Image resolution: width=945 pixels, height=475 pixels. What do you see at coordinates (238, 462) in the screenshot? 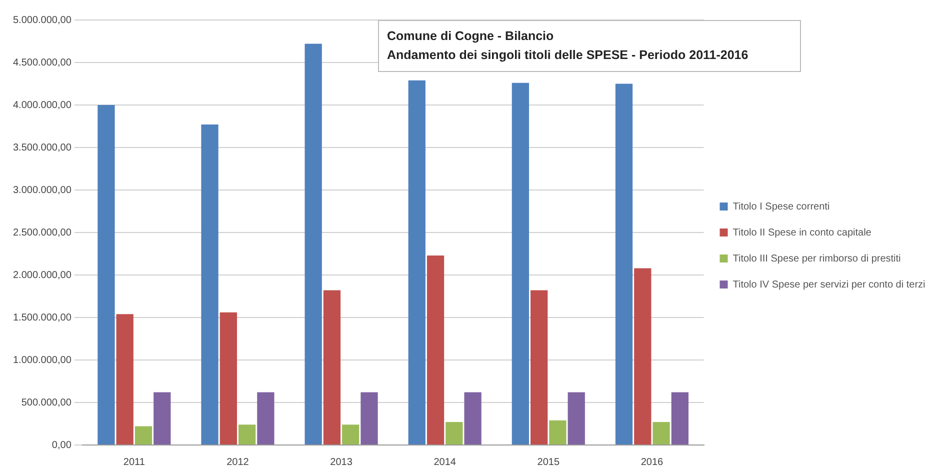
I see `x-tick-label: 2012` at bounding box center [238, 462].